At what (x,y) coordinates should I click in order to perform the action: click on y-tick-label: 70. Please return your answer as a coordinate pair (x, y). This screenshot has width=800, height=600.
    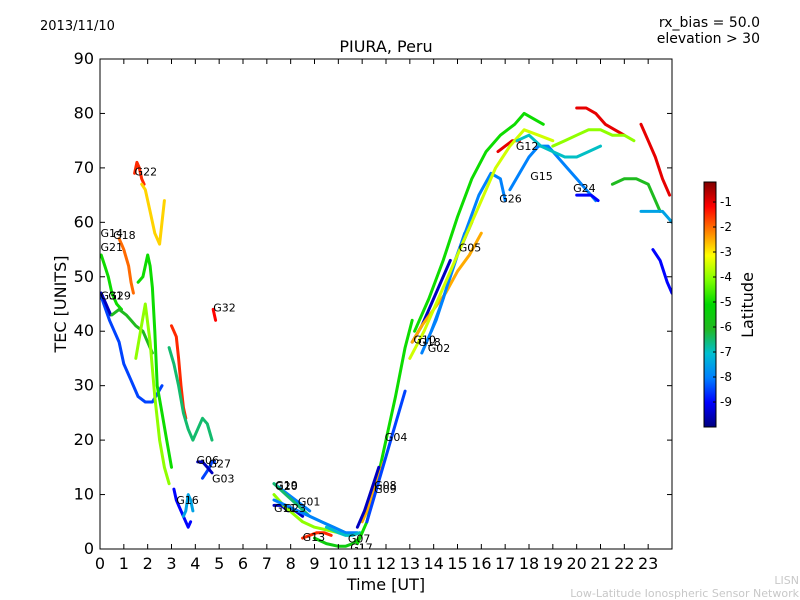
    Looking at the image, I should click on (84, 167).